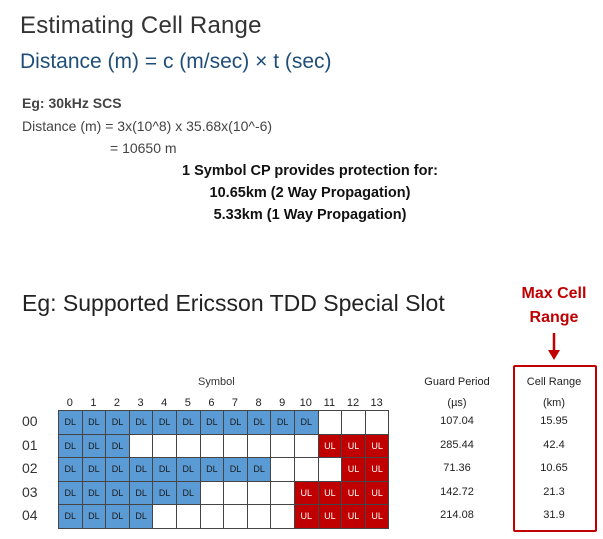 The width and height of the screenshot is (603, 539). I want to click on distance-formula: Distance (m) = c (m/sec) × t (sec), so click(176, 61).